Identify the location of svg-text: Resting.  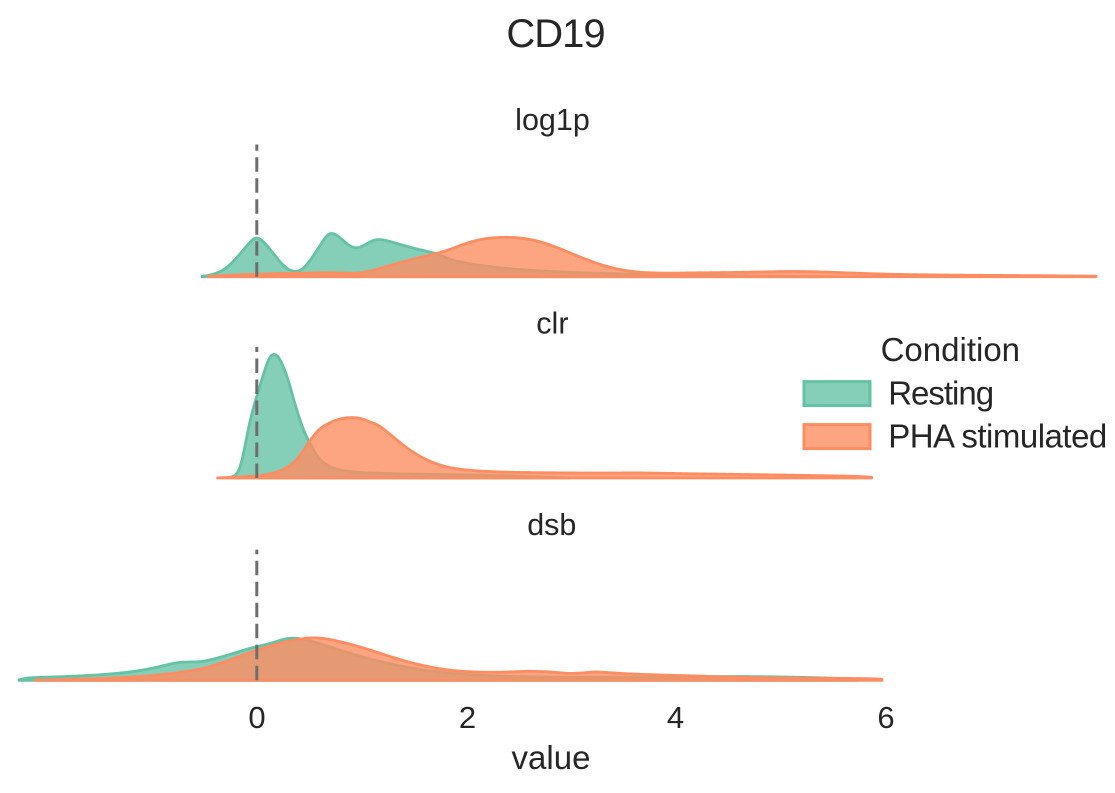
(940, 393).